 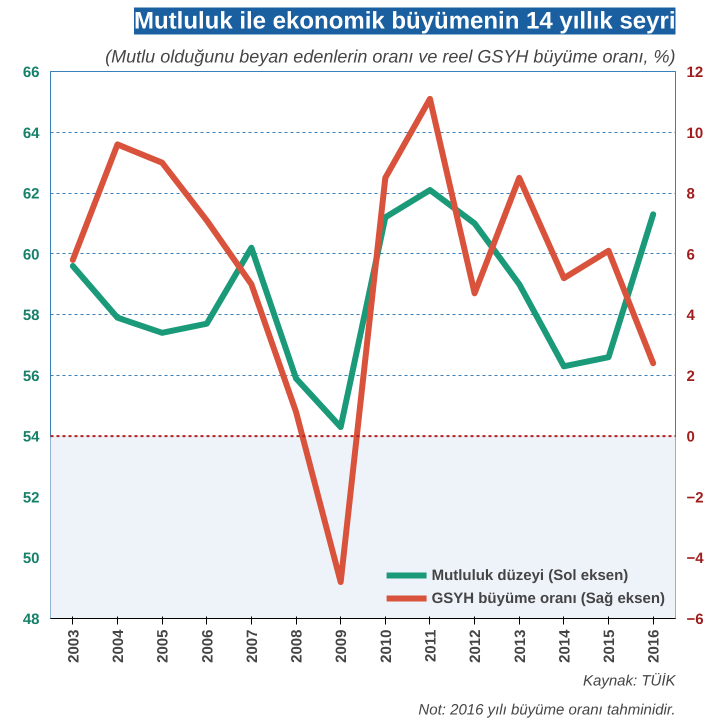 I want to click on x-tick-label: 2014, so click(x=565, y=645).